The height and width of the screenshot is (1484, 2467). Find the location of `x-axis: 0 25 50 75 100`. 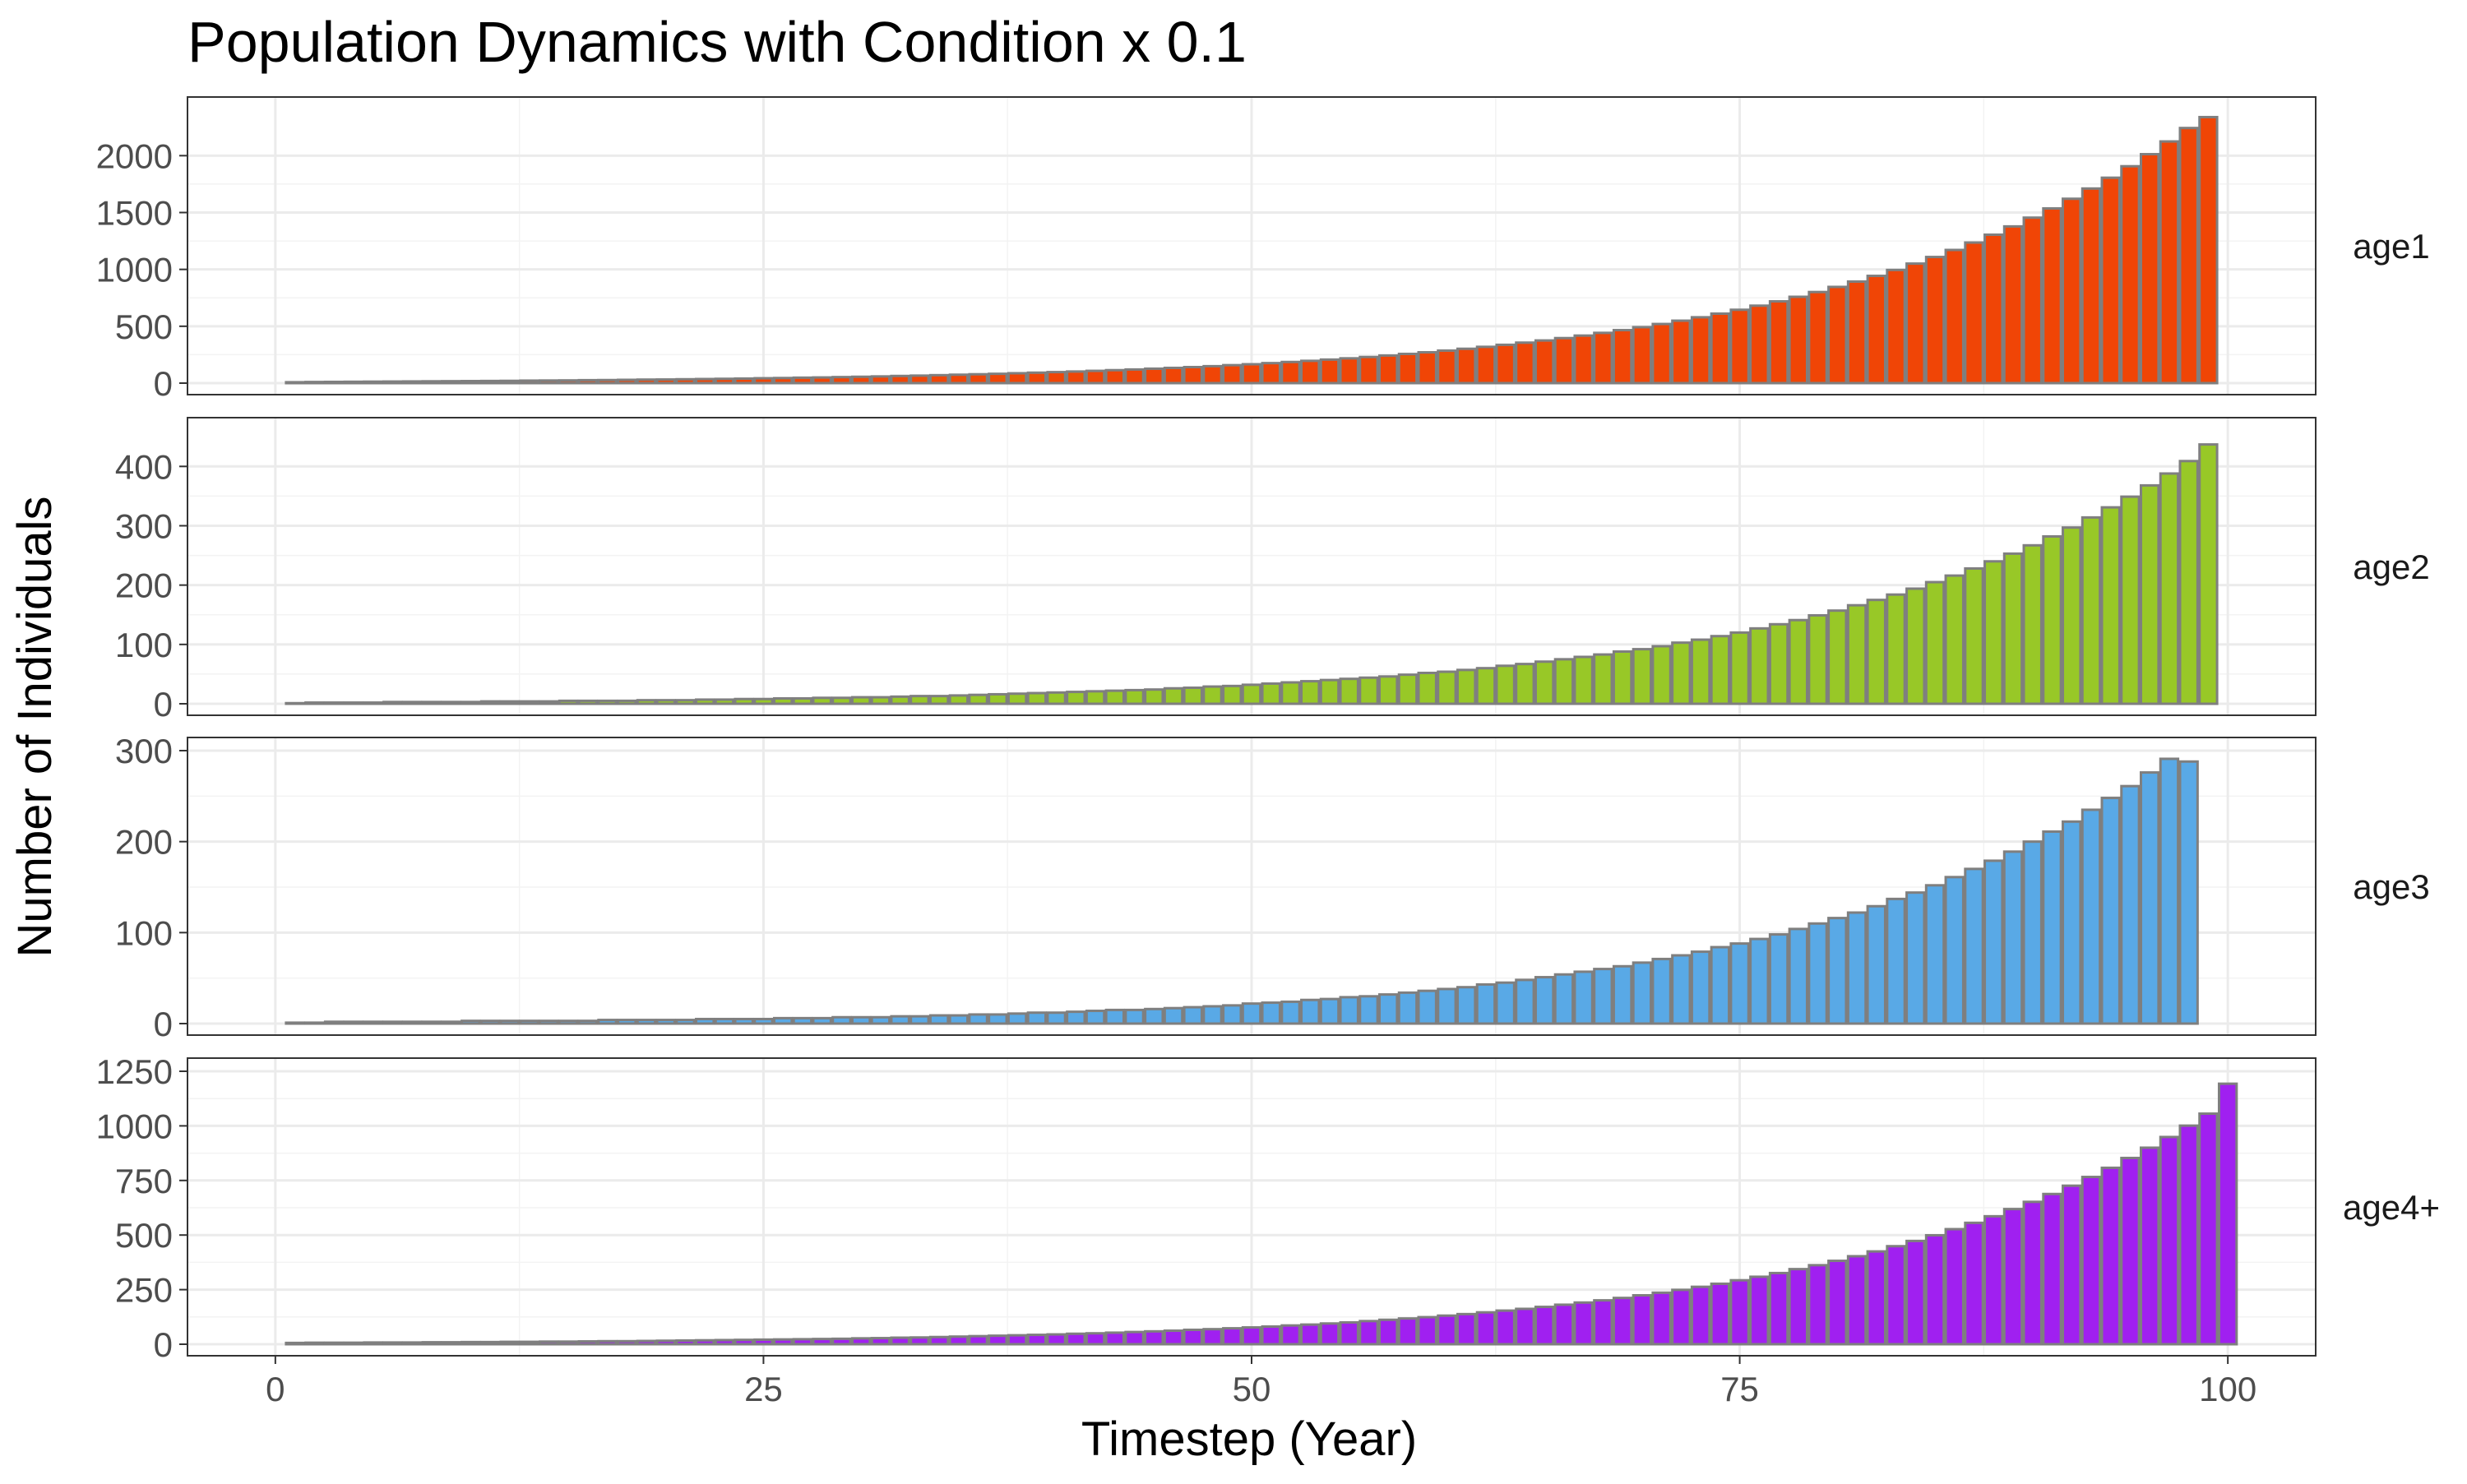

x-axis: 0 25 50 75 100 is located at coordinates (1261, 1382).